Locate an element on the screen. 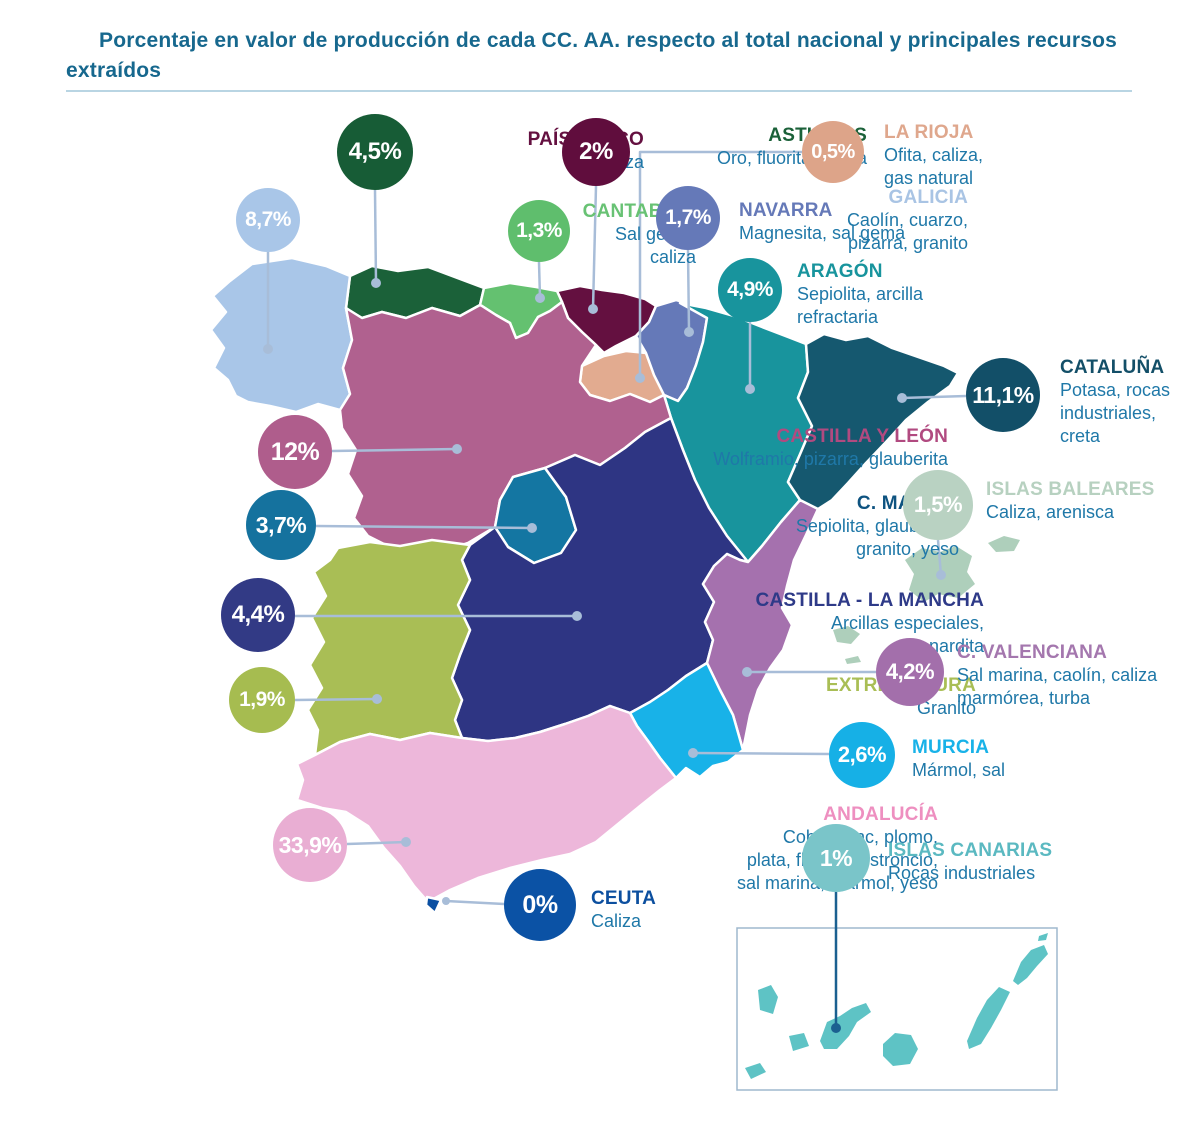 This screenshot has height=1129, width=1200. region-bubble-baleares: 1,5% is located at coordinates (938, 505).